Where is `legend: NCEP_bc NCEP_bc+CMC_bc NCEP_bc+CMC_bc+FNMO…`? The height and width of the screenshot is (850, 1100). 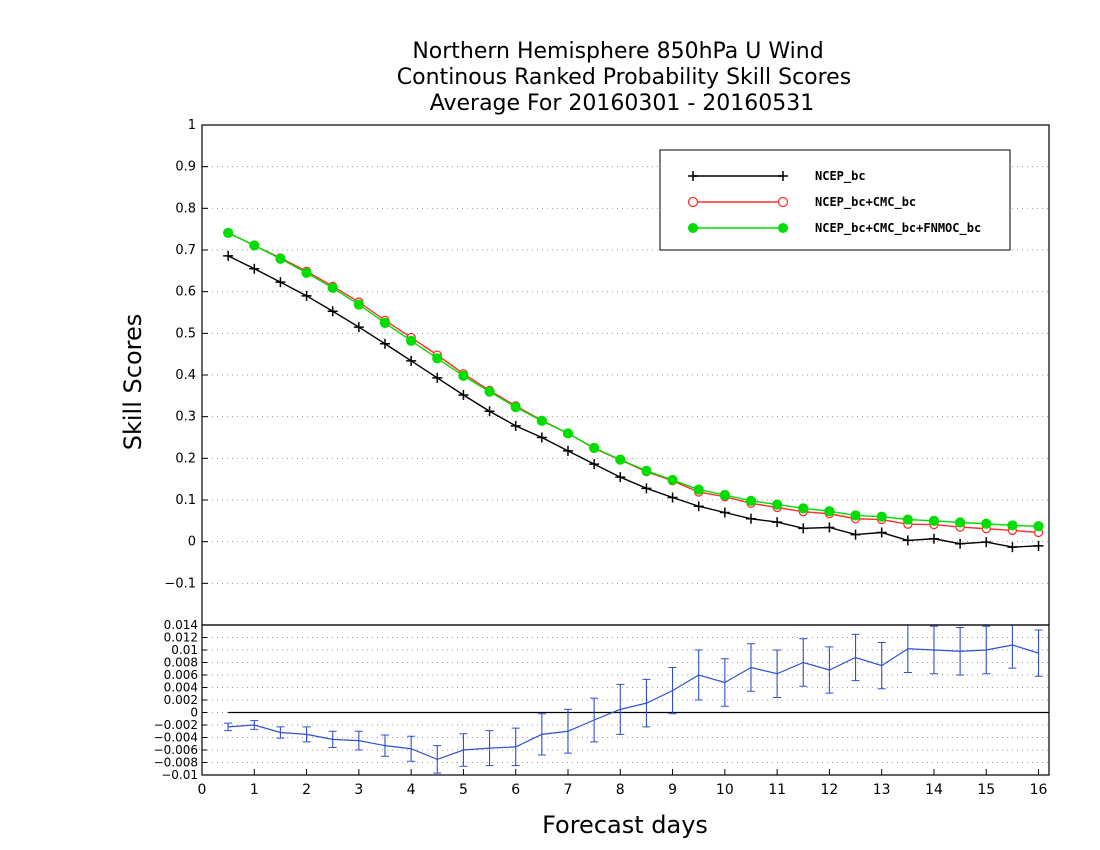 legend: NCEP_bc NCEP_bc+CMC_bc NCEP_bc+CMC_bc+FNMO… is located at coordinates (835, 200).